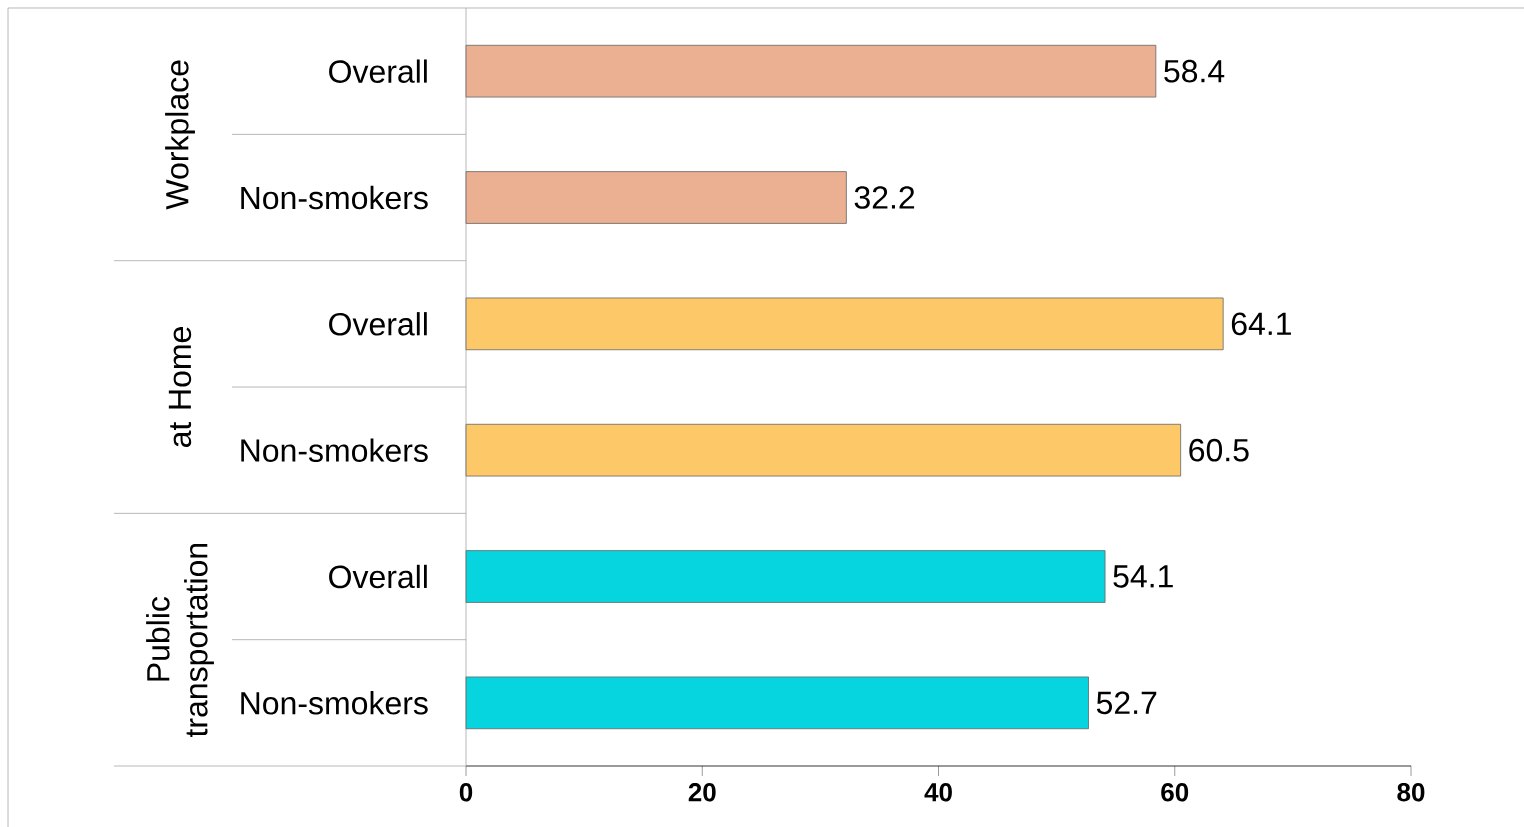  I want to click on data-label: 58.4, so click(1194, 71).